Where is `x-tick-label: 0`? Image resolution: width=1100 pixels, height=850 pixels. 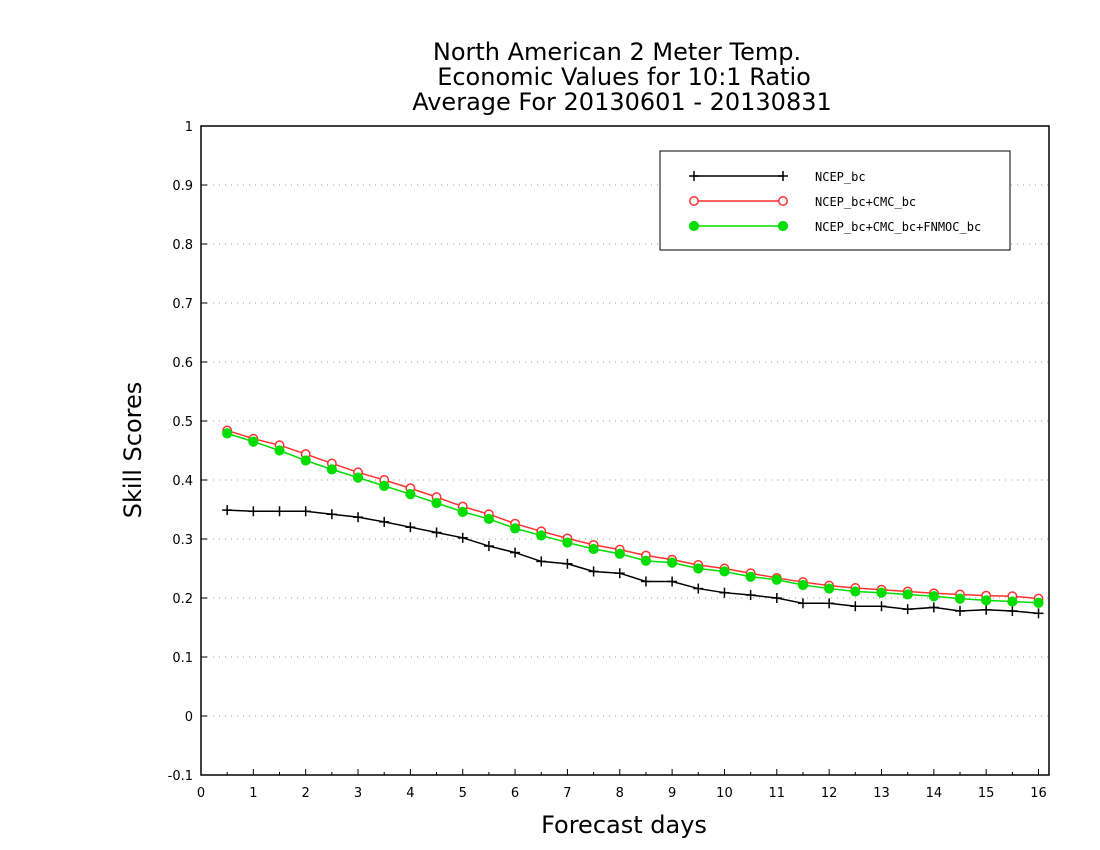
x-tick-label: 0 is located at coordinates (201, 793).